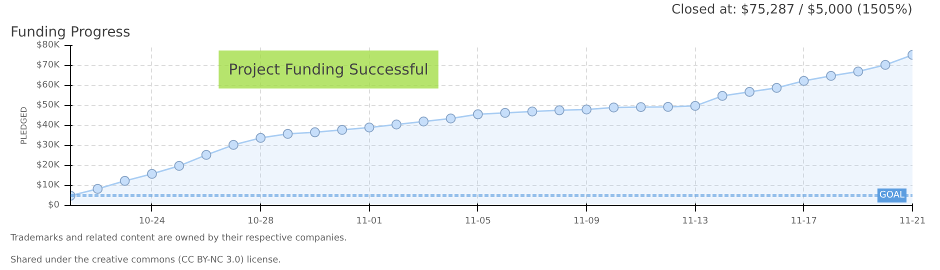  What do you see at coordinates (477, 221) in the screenshot?
I see `x-tick-label: 11-05` at bounding box center [477, 221].